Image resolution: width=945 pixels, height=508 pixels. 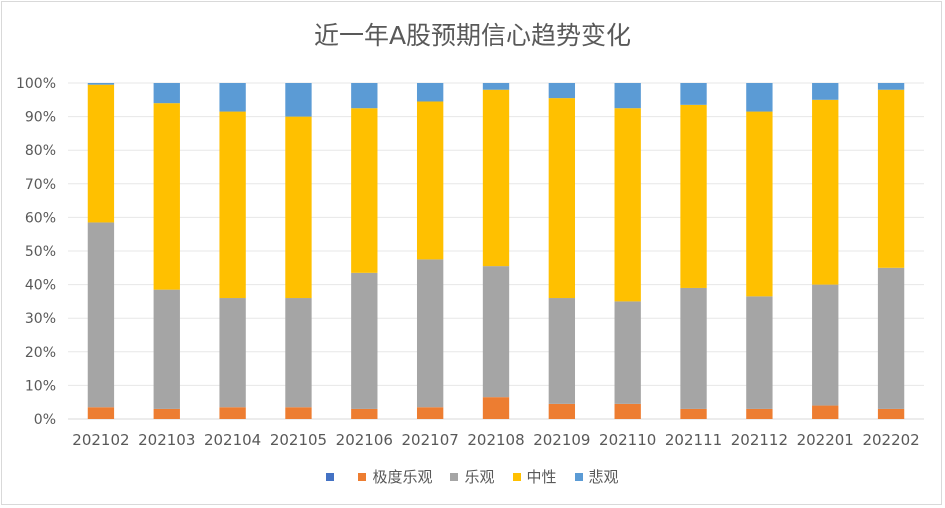 I want to click on x-tick-label: 202202, so click(x=890, y=440).